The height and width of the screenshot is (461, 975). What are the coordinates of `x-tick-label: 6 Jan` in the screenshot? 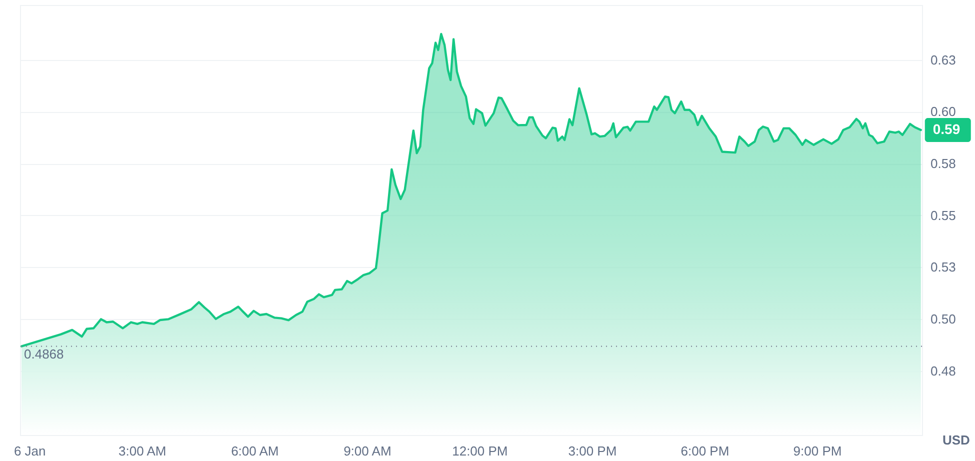 It's located at (30, 451).